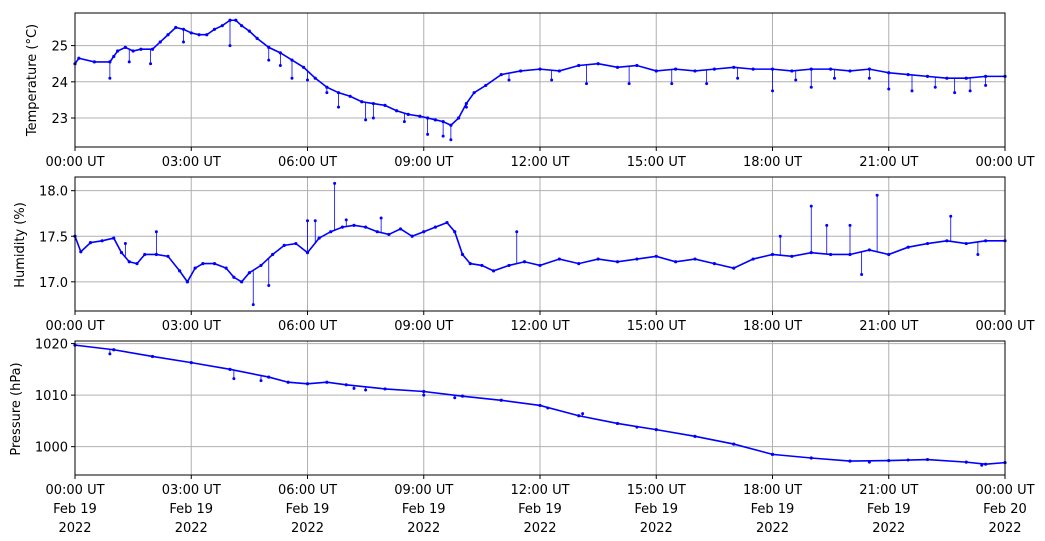 The image size is (1045, 541). What do you see at coordinates (1005, 509) in the screenshot?
I see `x-tick-label: Feb 20` at bounding box center [1005, 509].